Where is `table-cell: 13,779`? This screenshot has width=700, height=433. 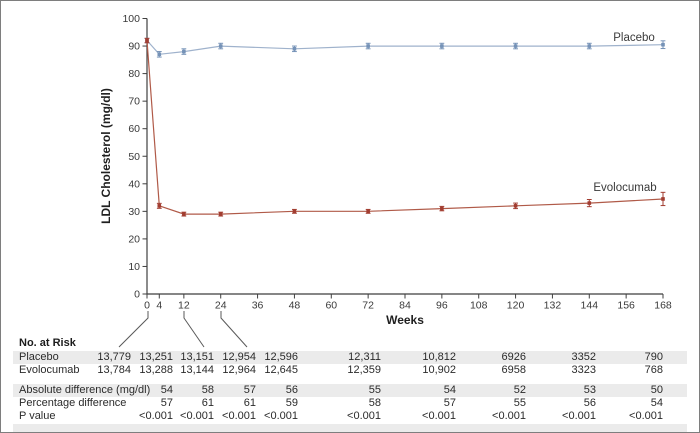
table-cell: 13,779 is located at coordinates (114, 357).